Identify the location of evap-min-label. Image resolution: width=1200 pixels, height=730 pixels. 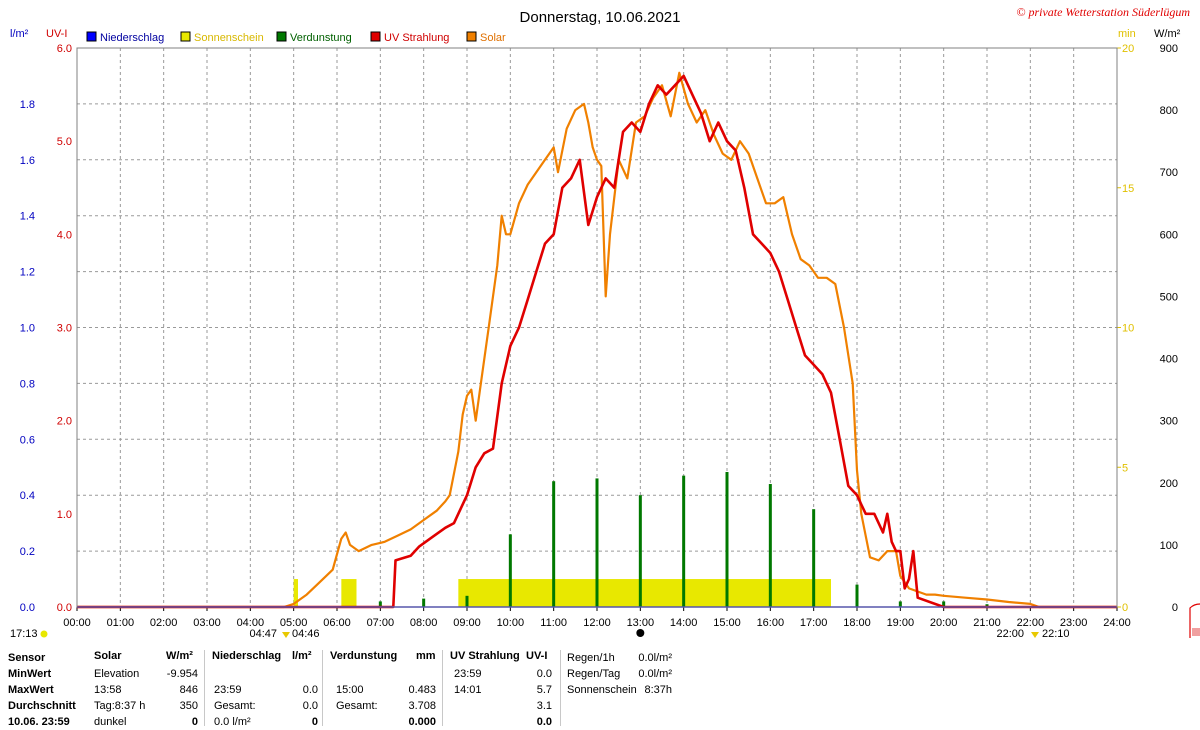
(357, 674).